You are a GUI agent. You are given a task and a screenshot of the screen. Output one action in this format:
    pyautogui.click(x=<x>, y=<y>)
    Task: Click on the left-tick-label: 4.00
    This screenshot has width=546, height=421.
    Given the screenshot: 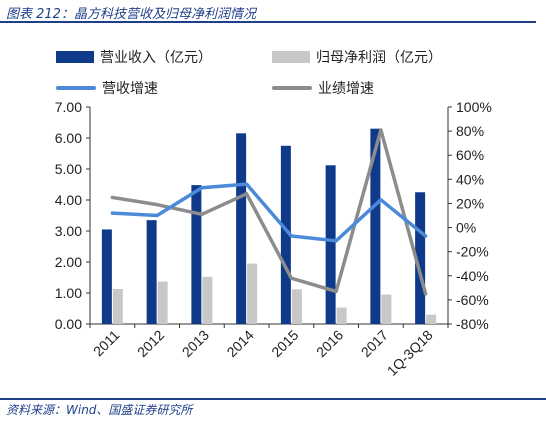 What is the action you would take?
    pyautogui.click(x=68, y=200)
    